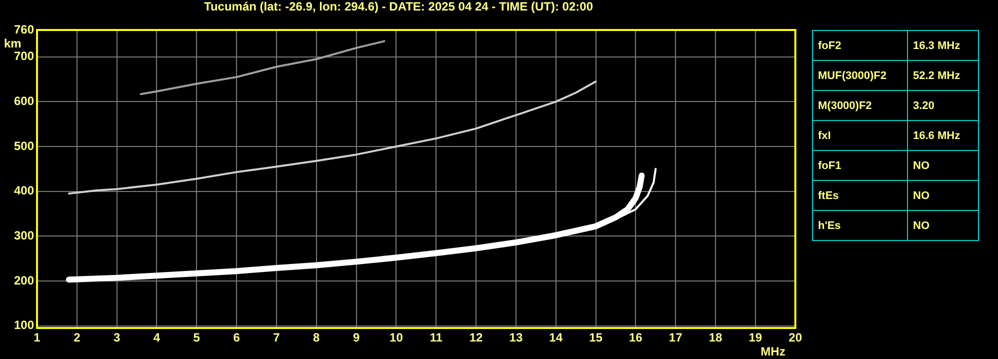  What do you see at coordinates (943, 105) in the screenshot?
I see `text: 3.20` at bounding box center [943, 105].